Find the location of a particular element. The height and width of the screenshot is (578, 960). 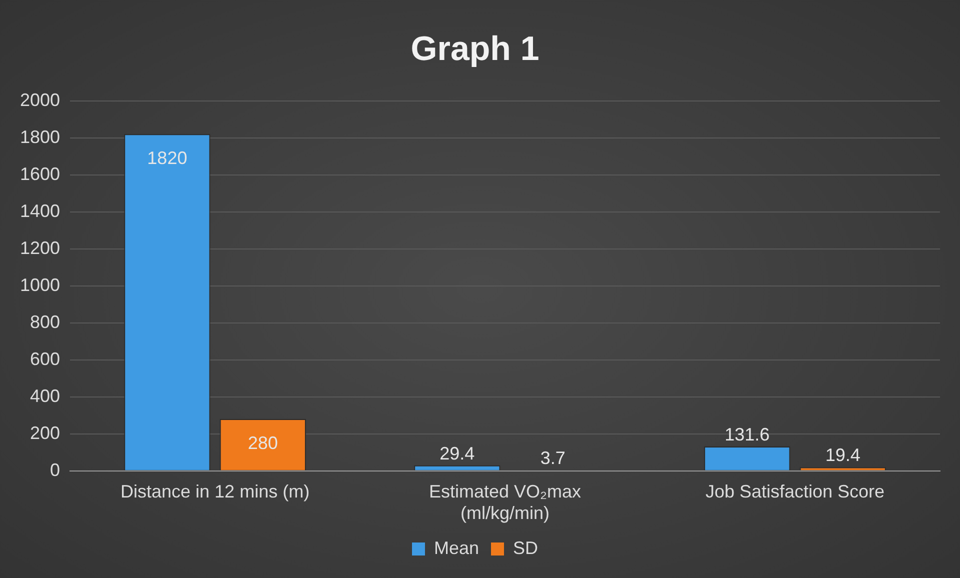

data-label: 29.4 is located at coordinates (457, 453).